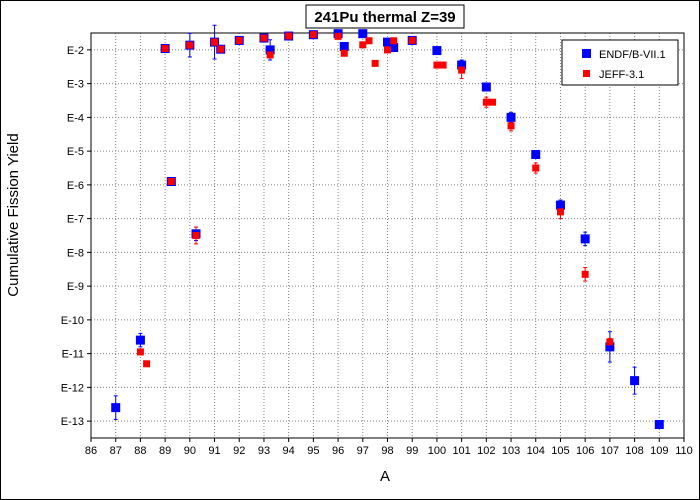  Describe the element at coordinates (165, 451) in the screenshot. I see `x-tick-label: 89` at that location.